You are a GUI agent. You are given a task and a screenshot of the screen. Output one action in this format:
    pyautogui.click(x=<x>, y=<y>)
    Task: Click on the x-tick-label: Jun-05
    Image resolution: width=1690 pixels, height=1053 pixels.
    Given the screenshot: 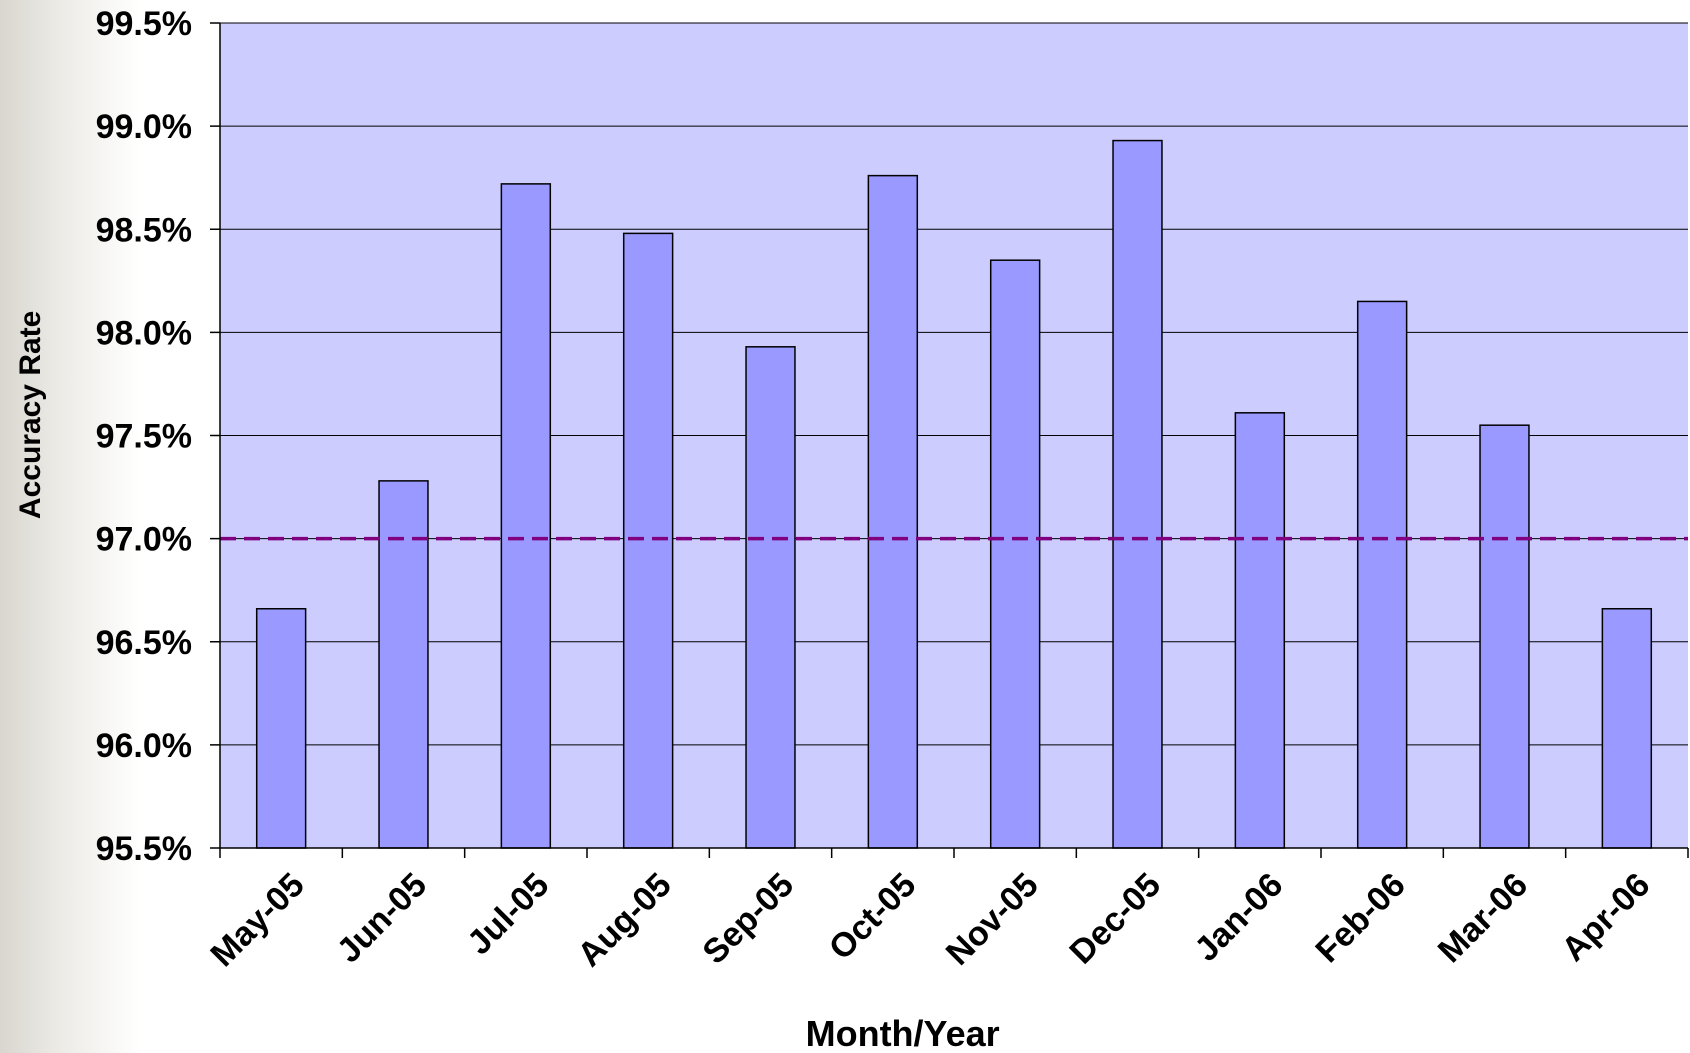 What is the action you would take?
    pyautogui.click(x=382, y=918)
    